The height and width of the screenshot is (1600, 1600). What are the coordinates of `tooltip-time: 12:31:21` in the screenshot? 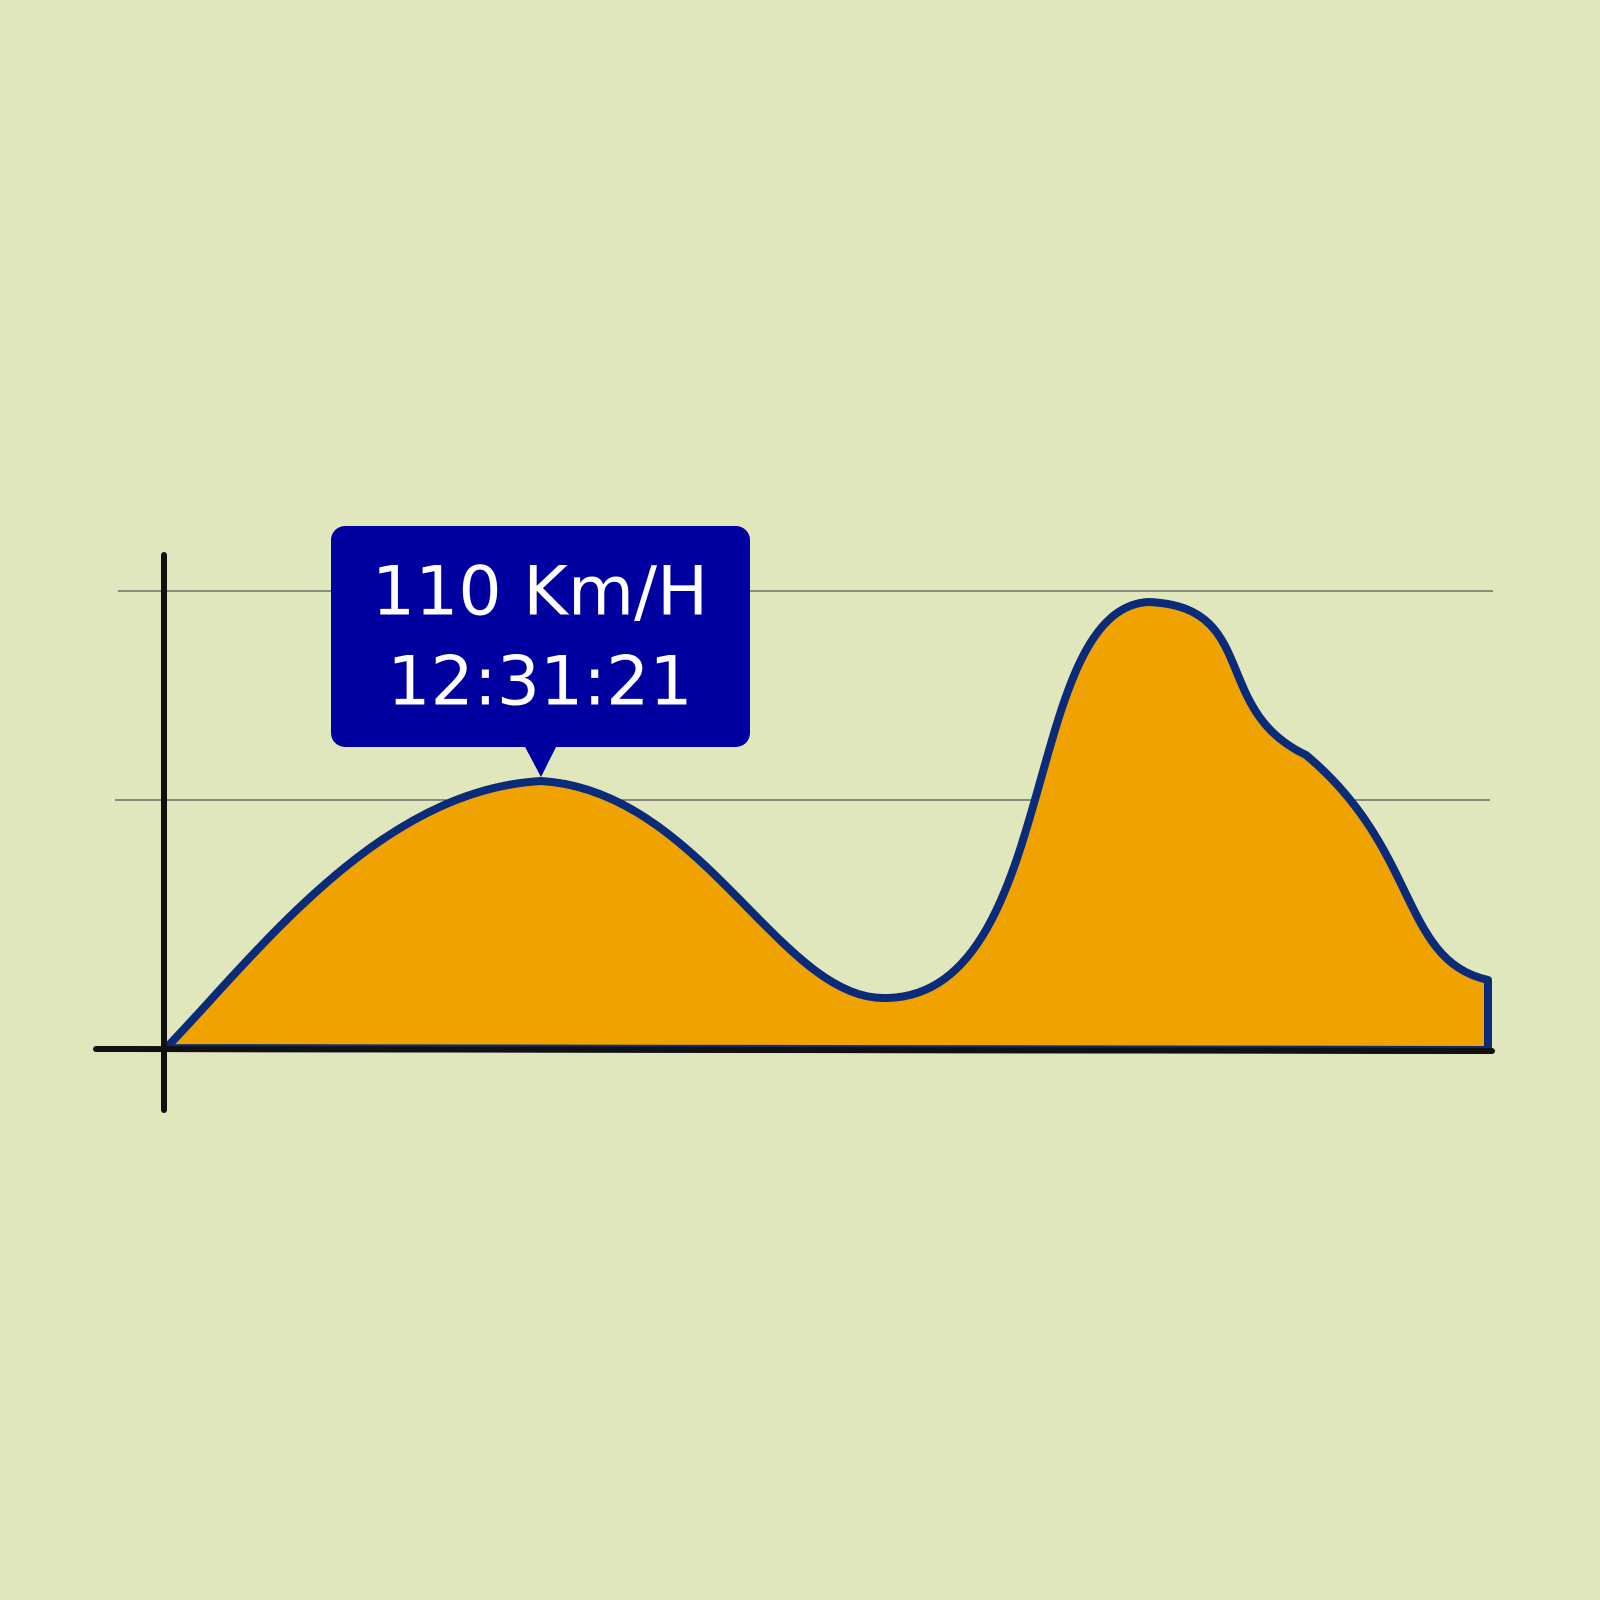 It's located at (539, 682).